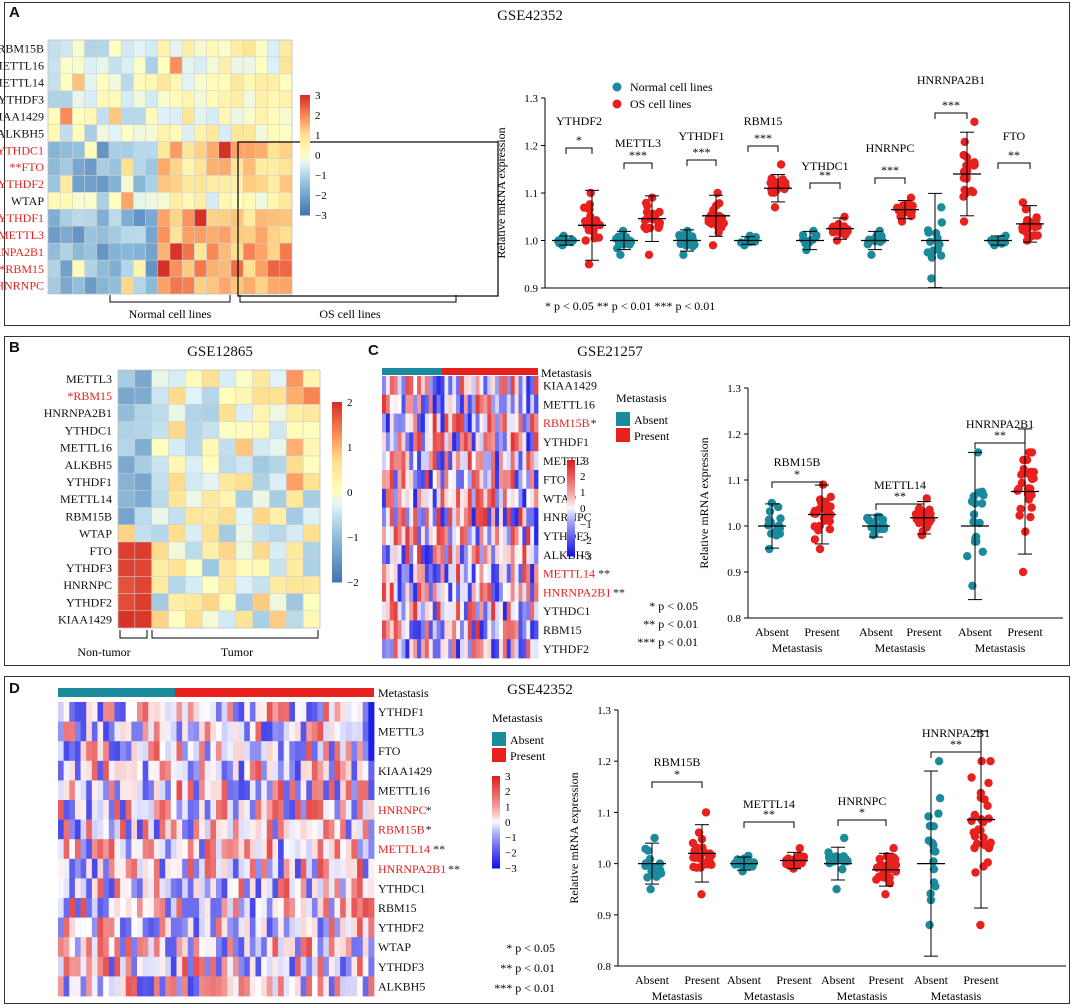 This screenshot has width=1074, height=1008. I want to click on gene-label: YTHDF3, so click(401, 967).